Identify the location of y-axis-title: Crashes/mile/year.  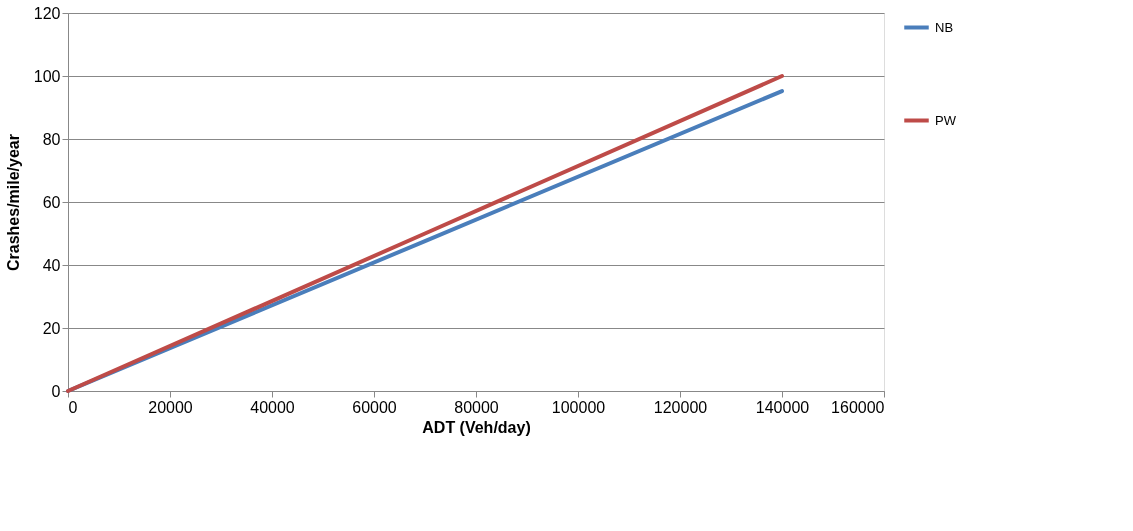
(13, 202).